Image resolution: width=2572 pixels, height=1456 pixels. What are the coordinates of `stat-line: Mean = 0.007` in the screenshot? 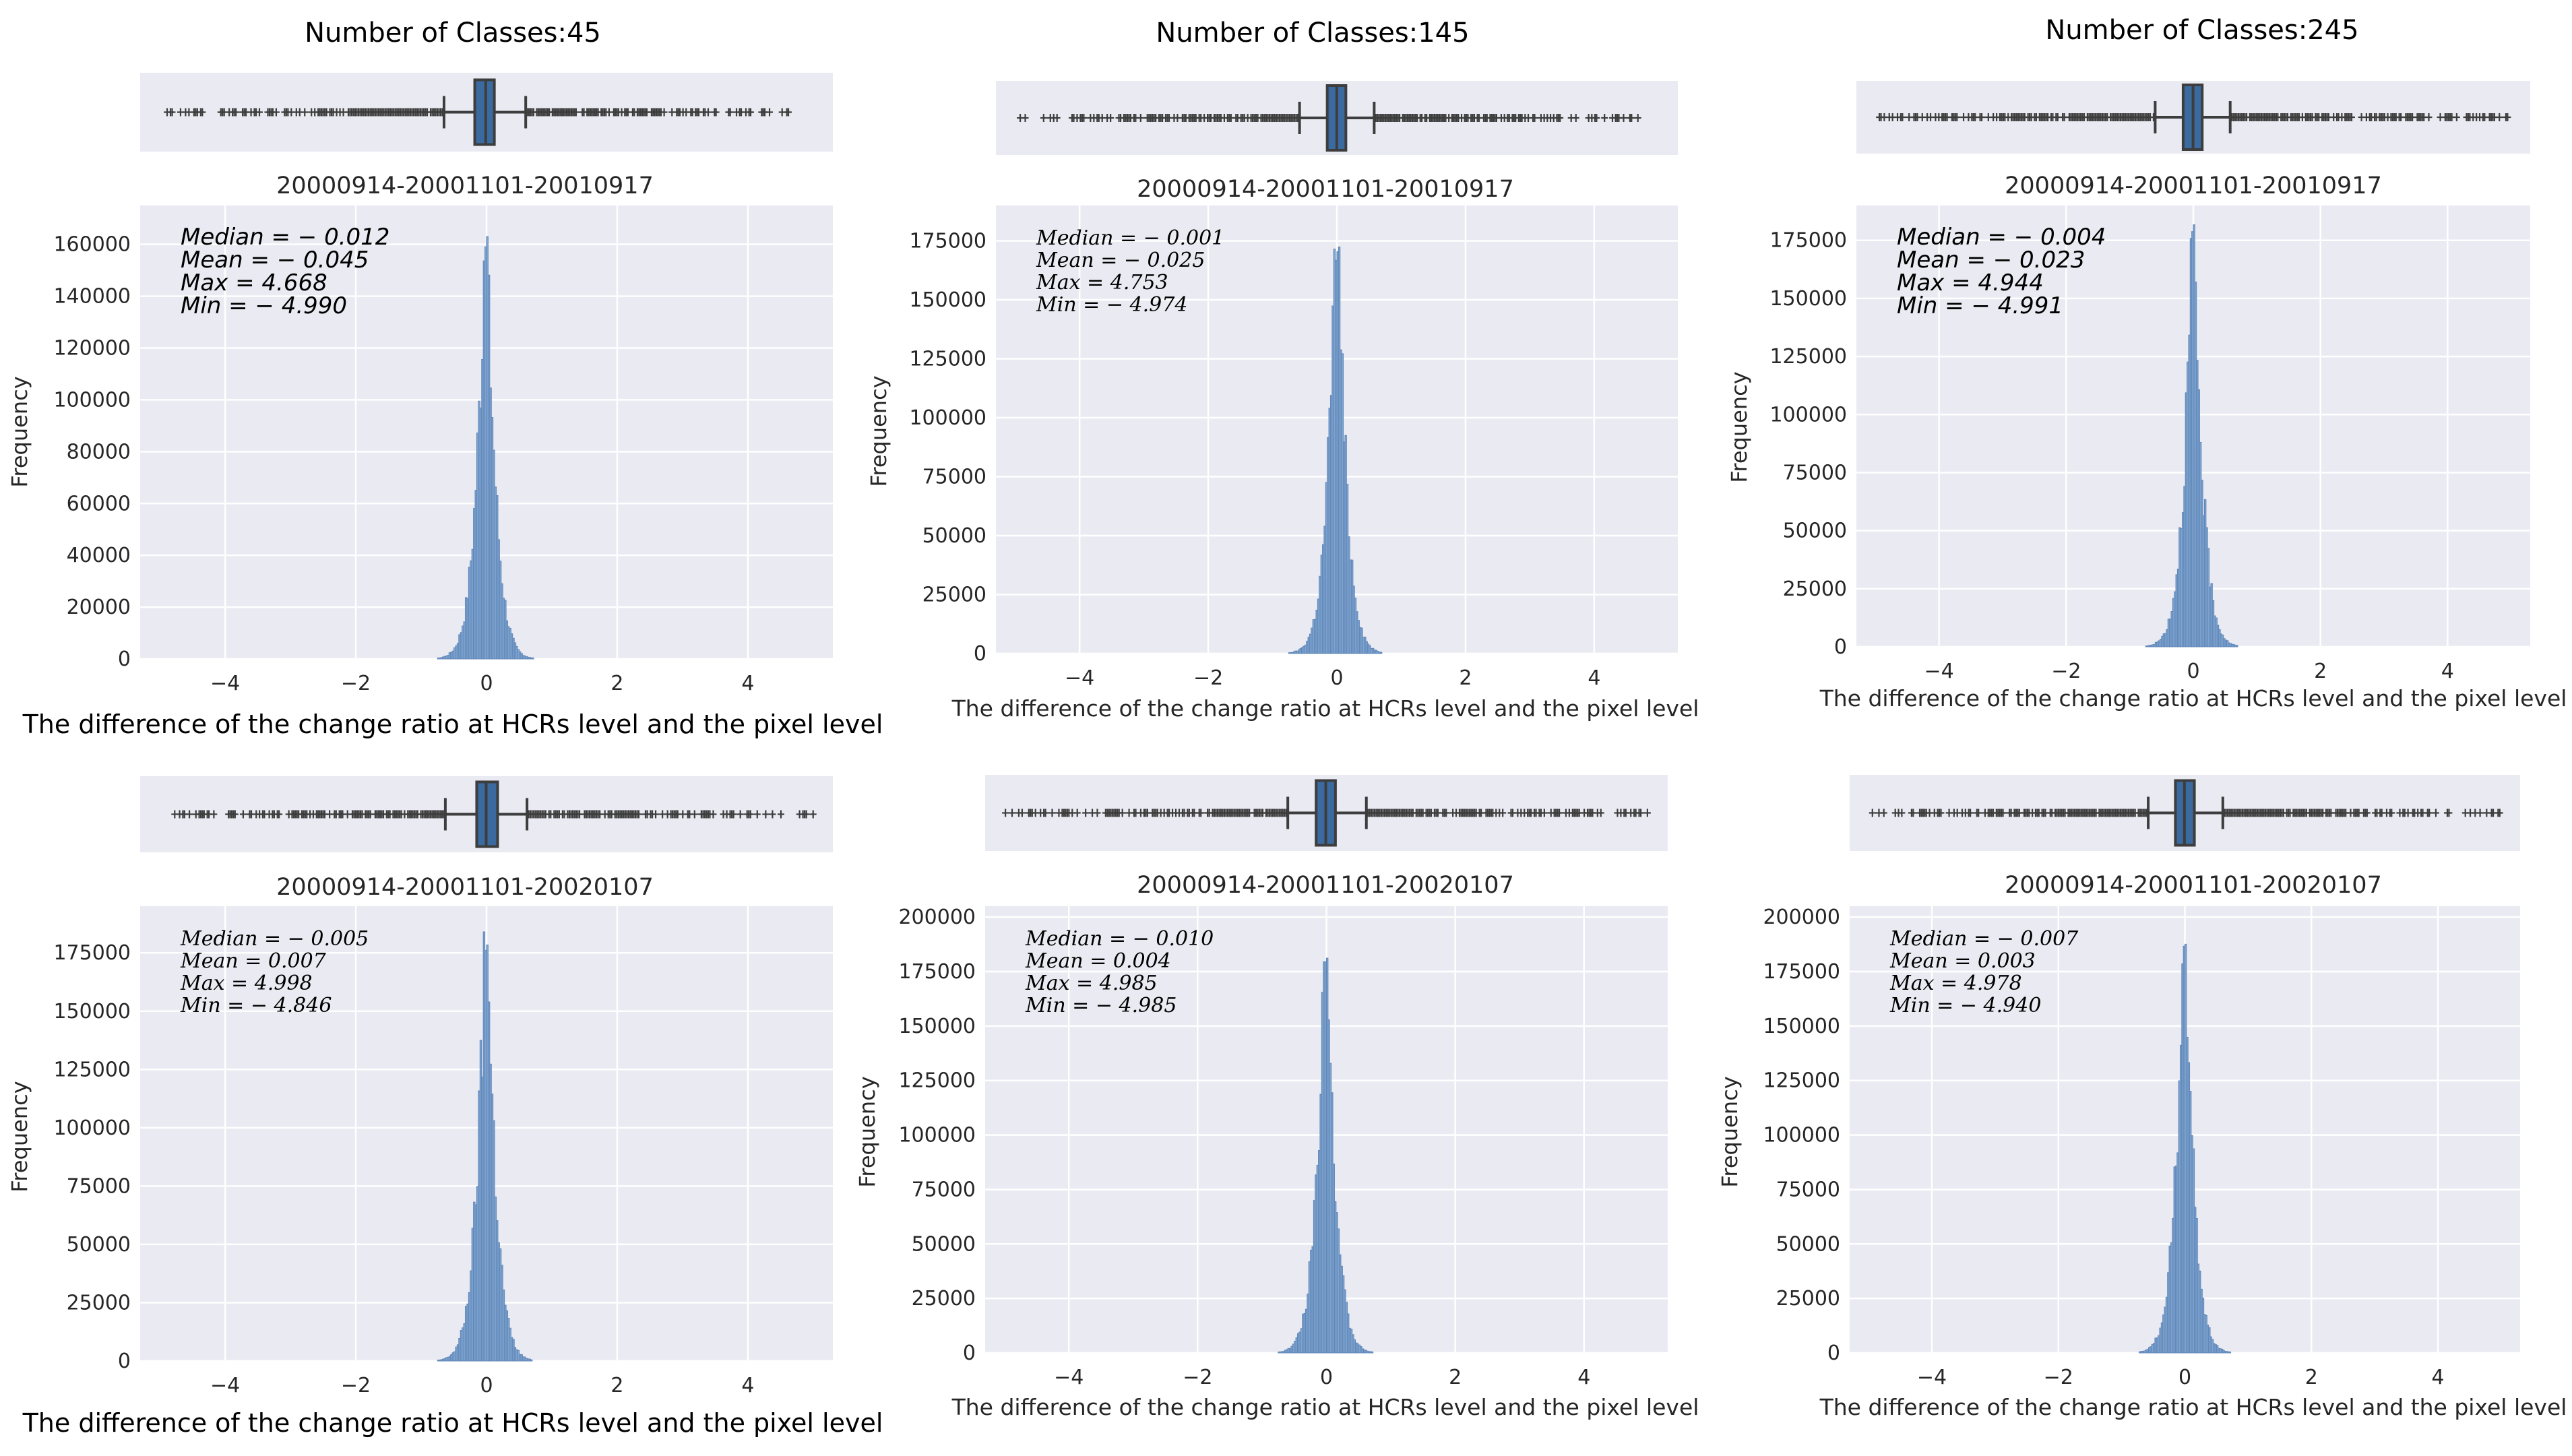 It's located at (253, 961).